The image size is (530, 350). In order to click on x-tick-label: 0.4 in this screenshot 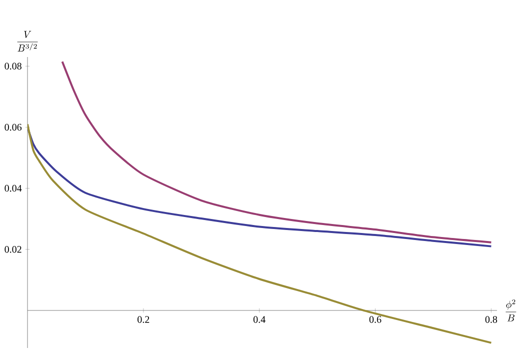, I will do `click(259, 319)`.